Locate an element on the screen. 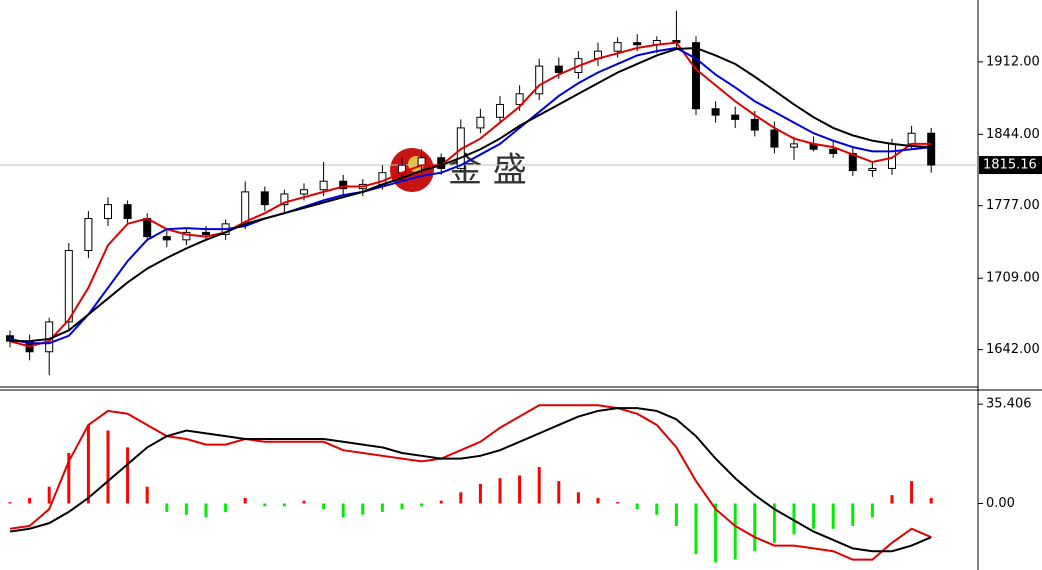 This screenshot has width=1042, height=570. y-tick-label: 1844.00 is located at coordinates (1013, 134).